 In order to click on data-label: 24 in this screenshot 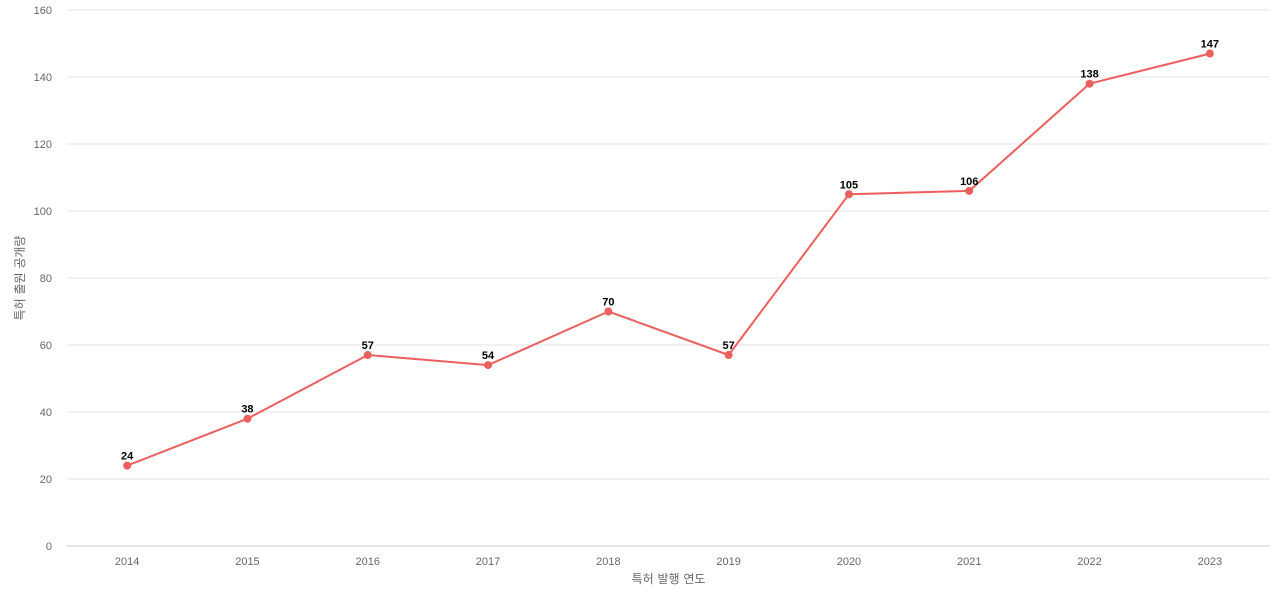, I will do `click(127, 457)`.